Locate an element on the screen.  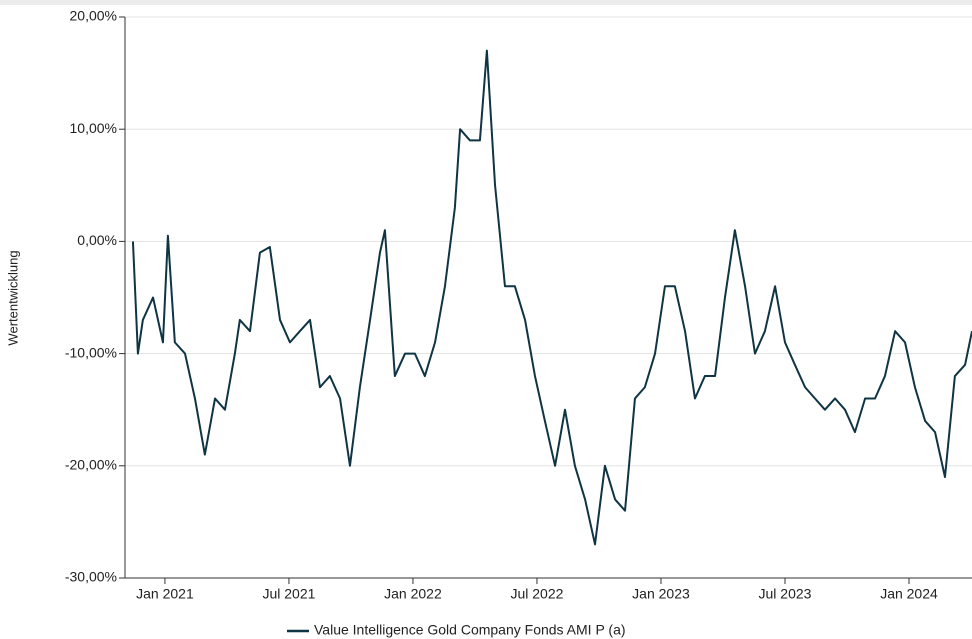
x-tick-label: Jan 2024 is located at coordinates (909, 594).